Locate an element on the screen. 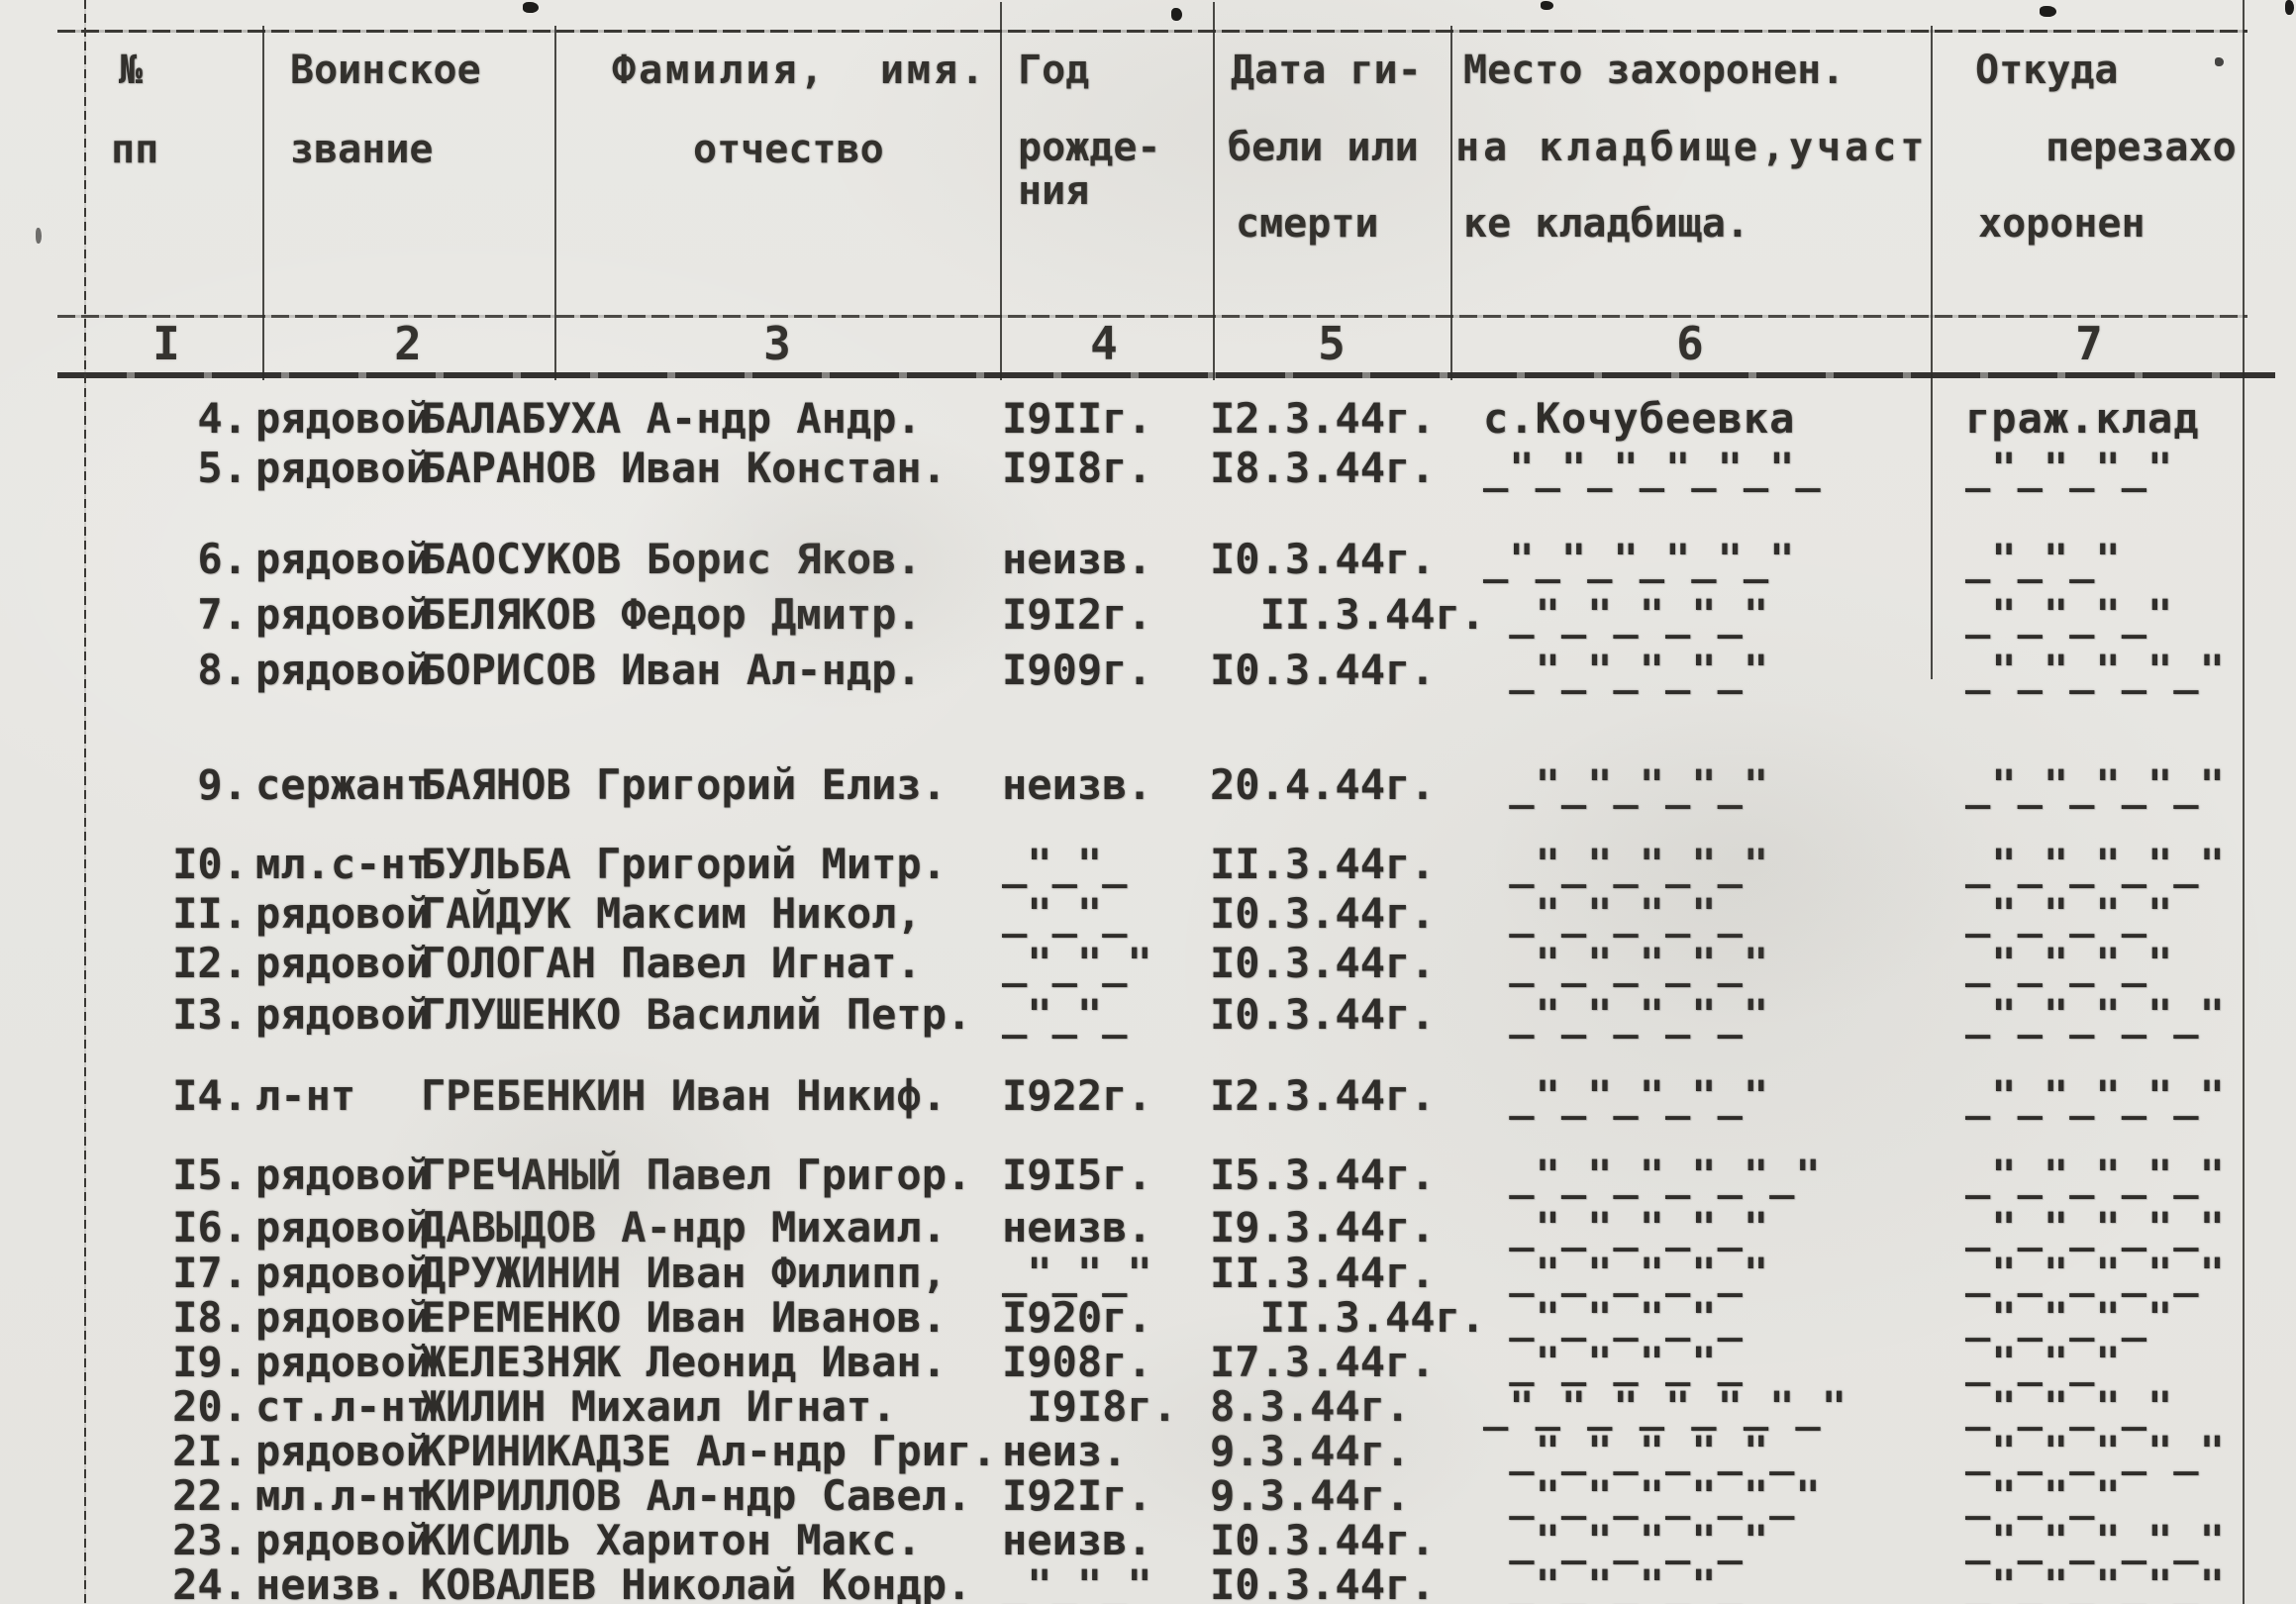 The image size is (2296, 1604). table-right-border is located at coordinates (2244, 802).